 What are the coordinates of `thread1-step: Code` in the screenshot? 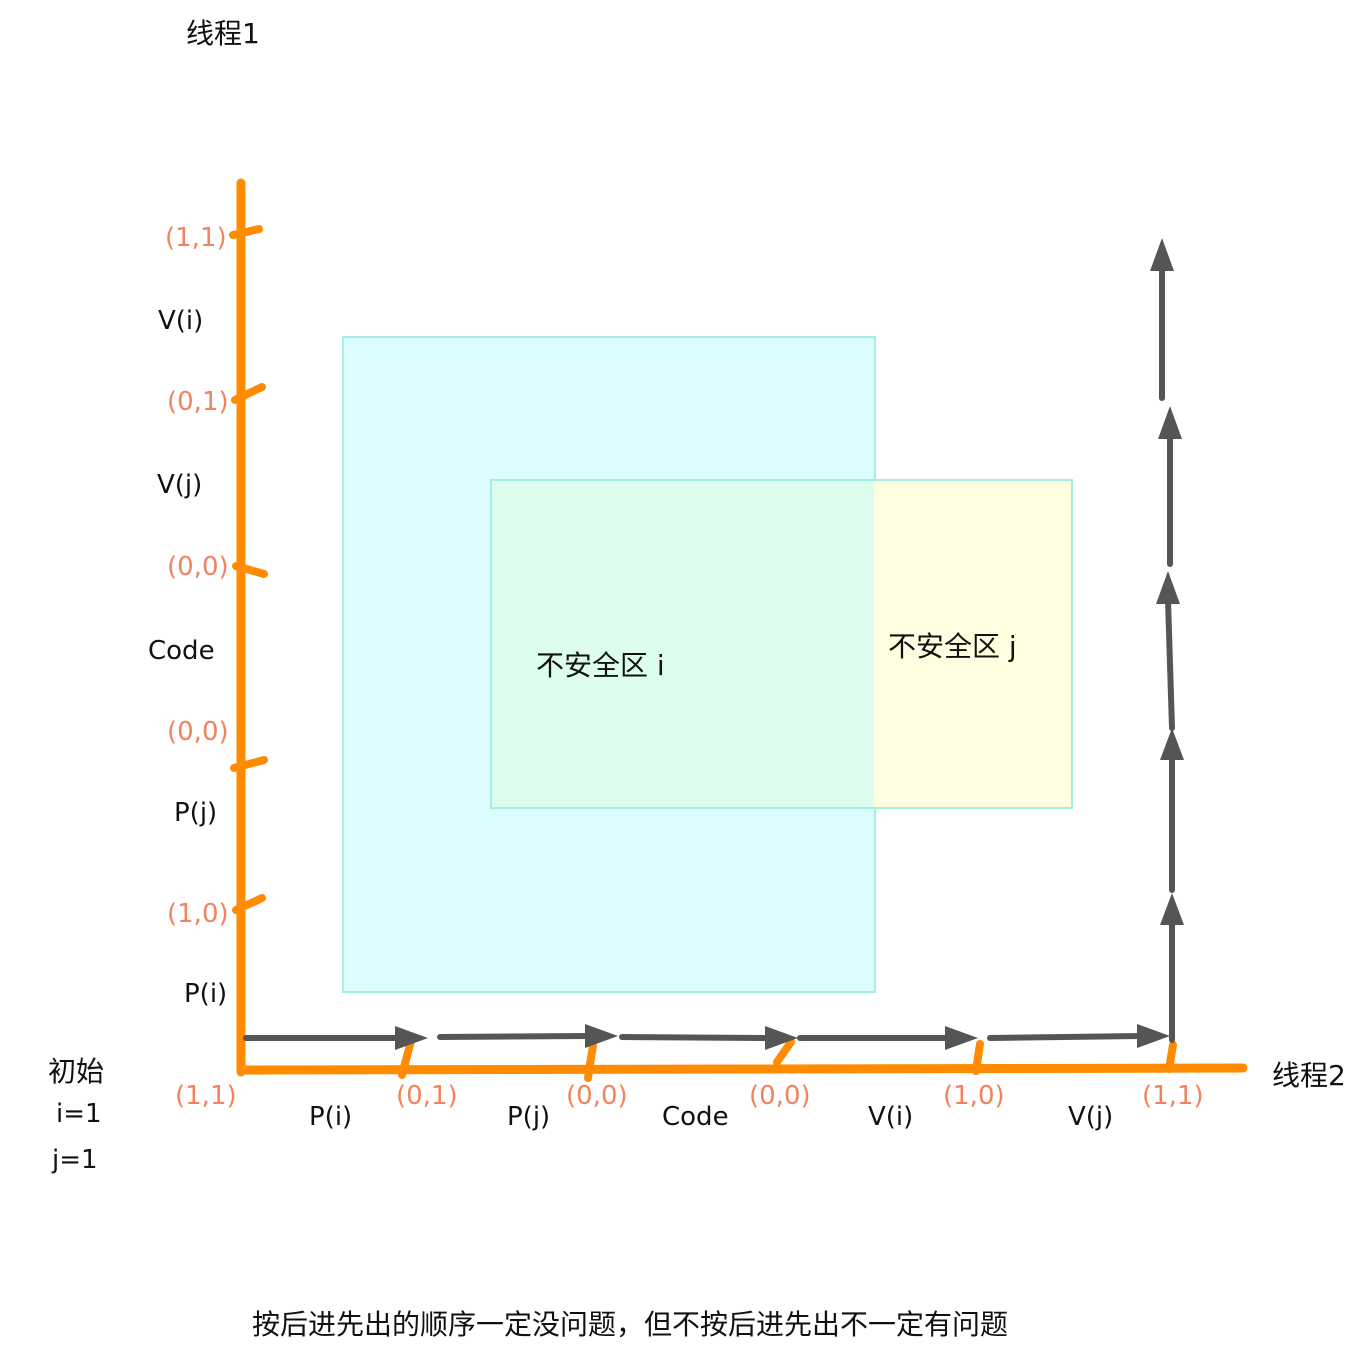 It's located at (181, 651).